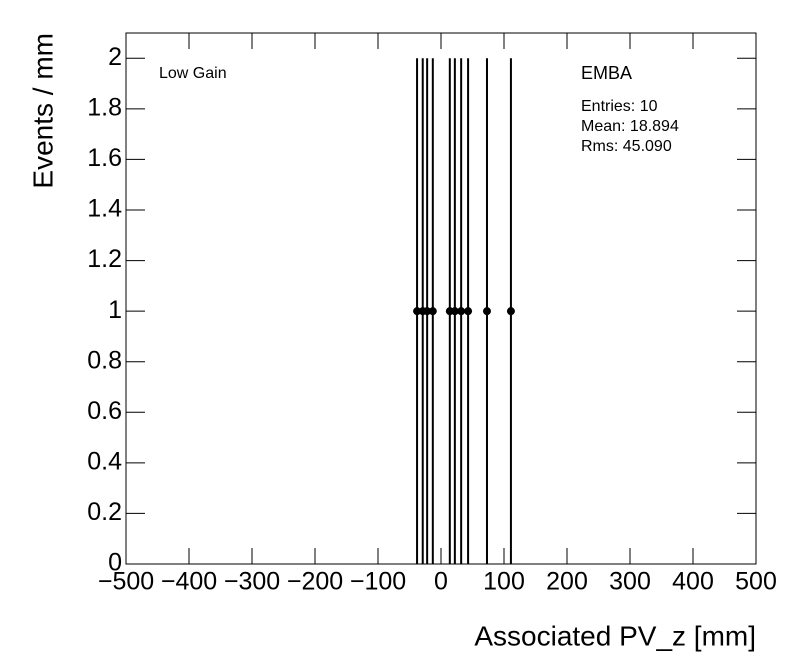 This screenshot has width=796, height=672. What do you see at coordinates (567, 582) in the screenshot?
I see `x-tick-label: 200` at bounding box center [567, 582].